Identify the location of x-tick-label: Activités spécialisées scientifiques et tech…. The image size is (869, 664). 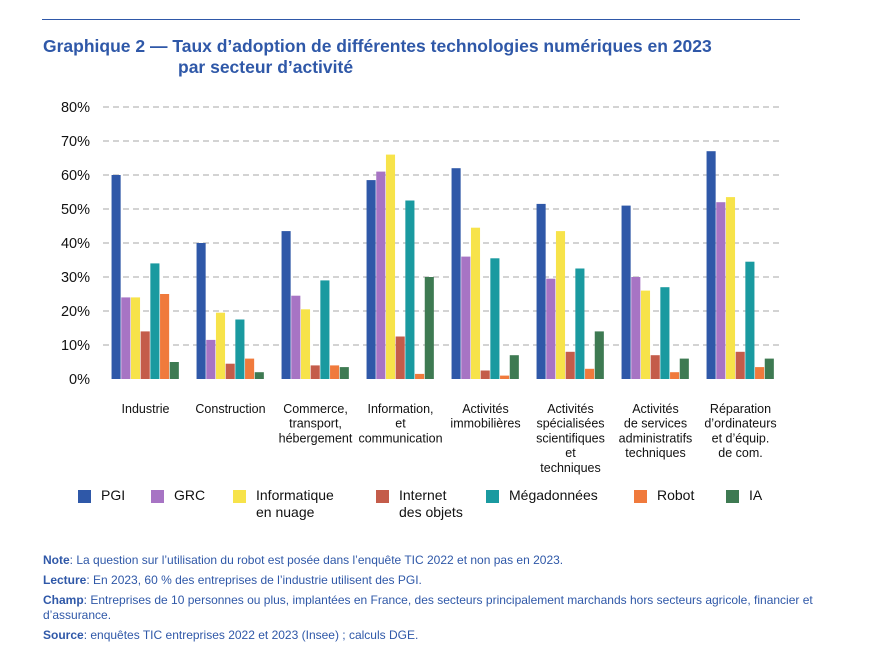
(570, 438).